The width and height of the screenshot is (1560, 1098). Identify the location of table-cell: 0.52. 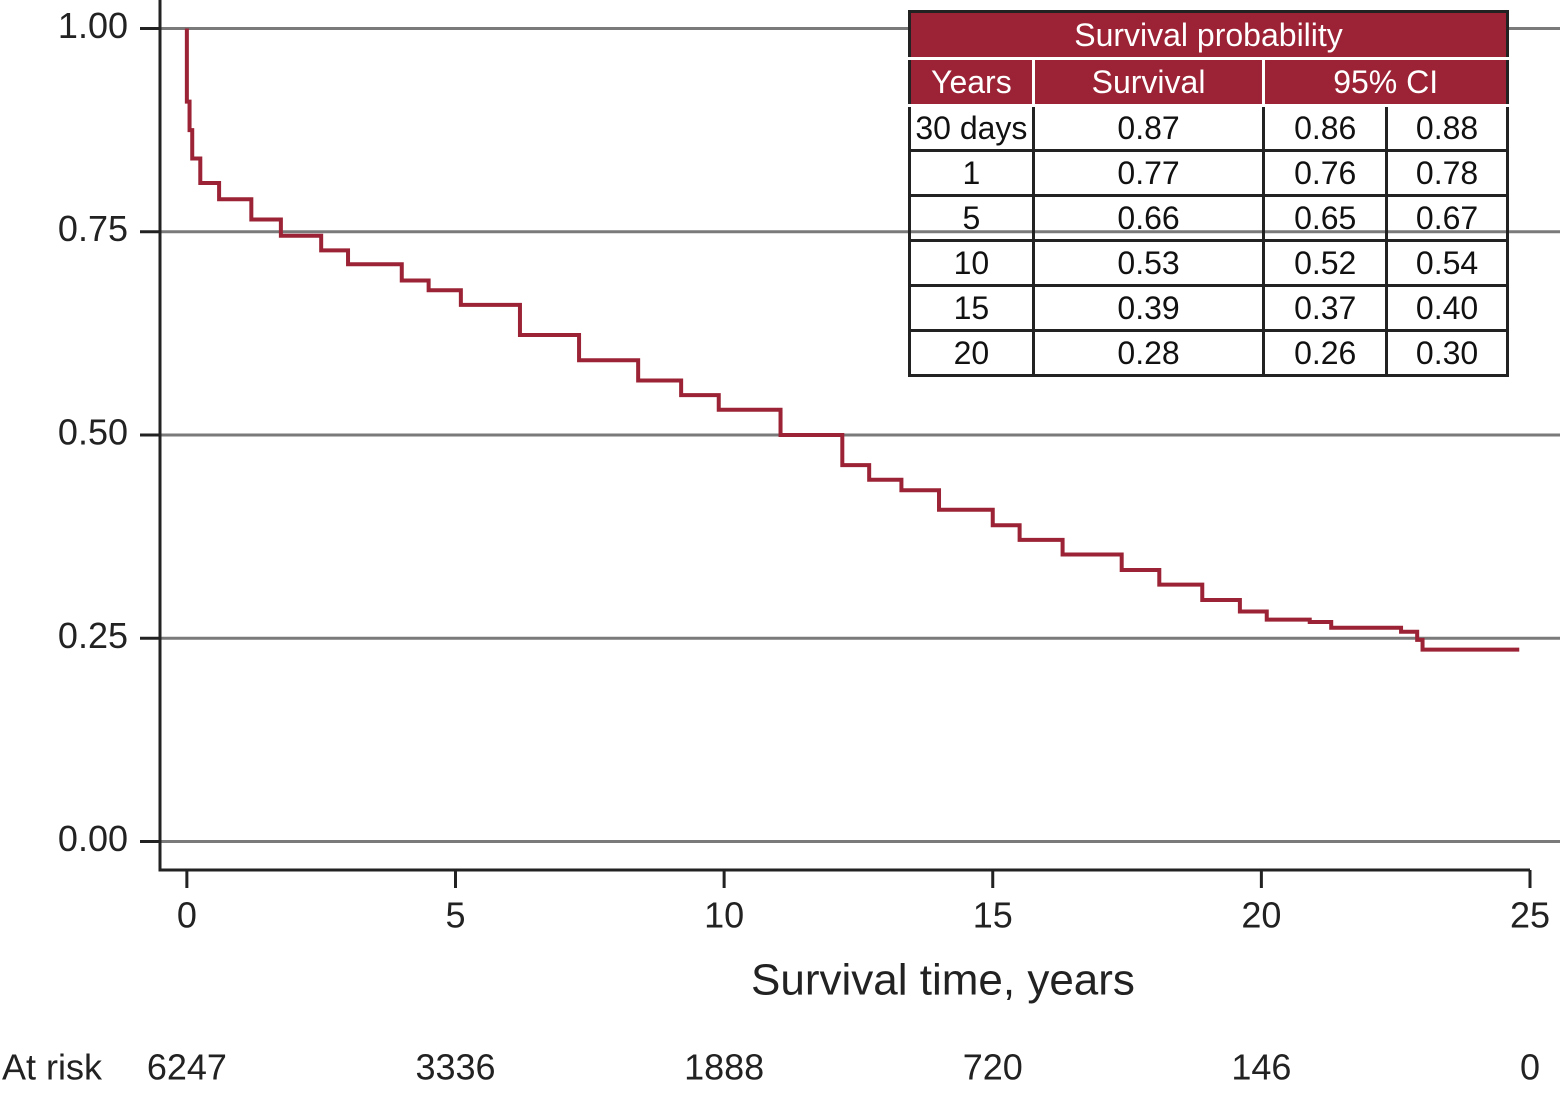
(1325, 263).